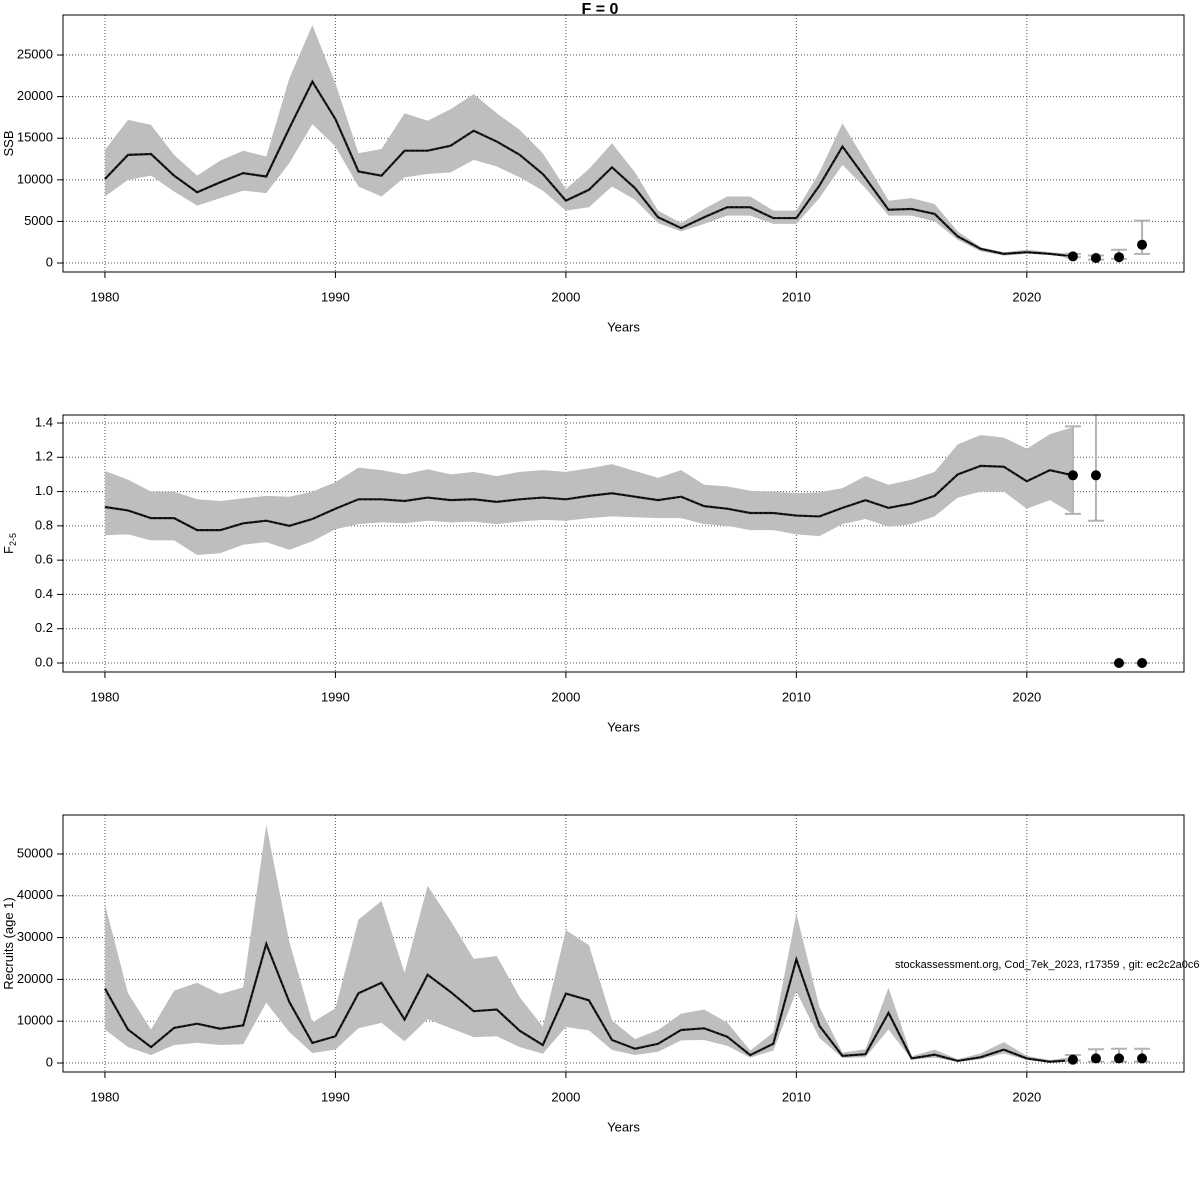 The height and width of the screenshot is (1200, 1200). Describe the element at coordinates (35, 852) in the screenshot. I see `y-tick-label: 50000` at that location.